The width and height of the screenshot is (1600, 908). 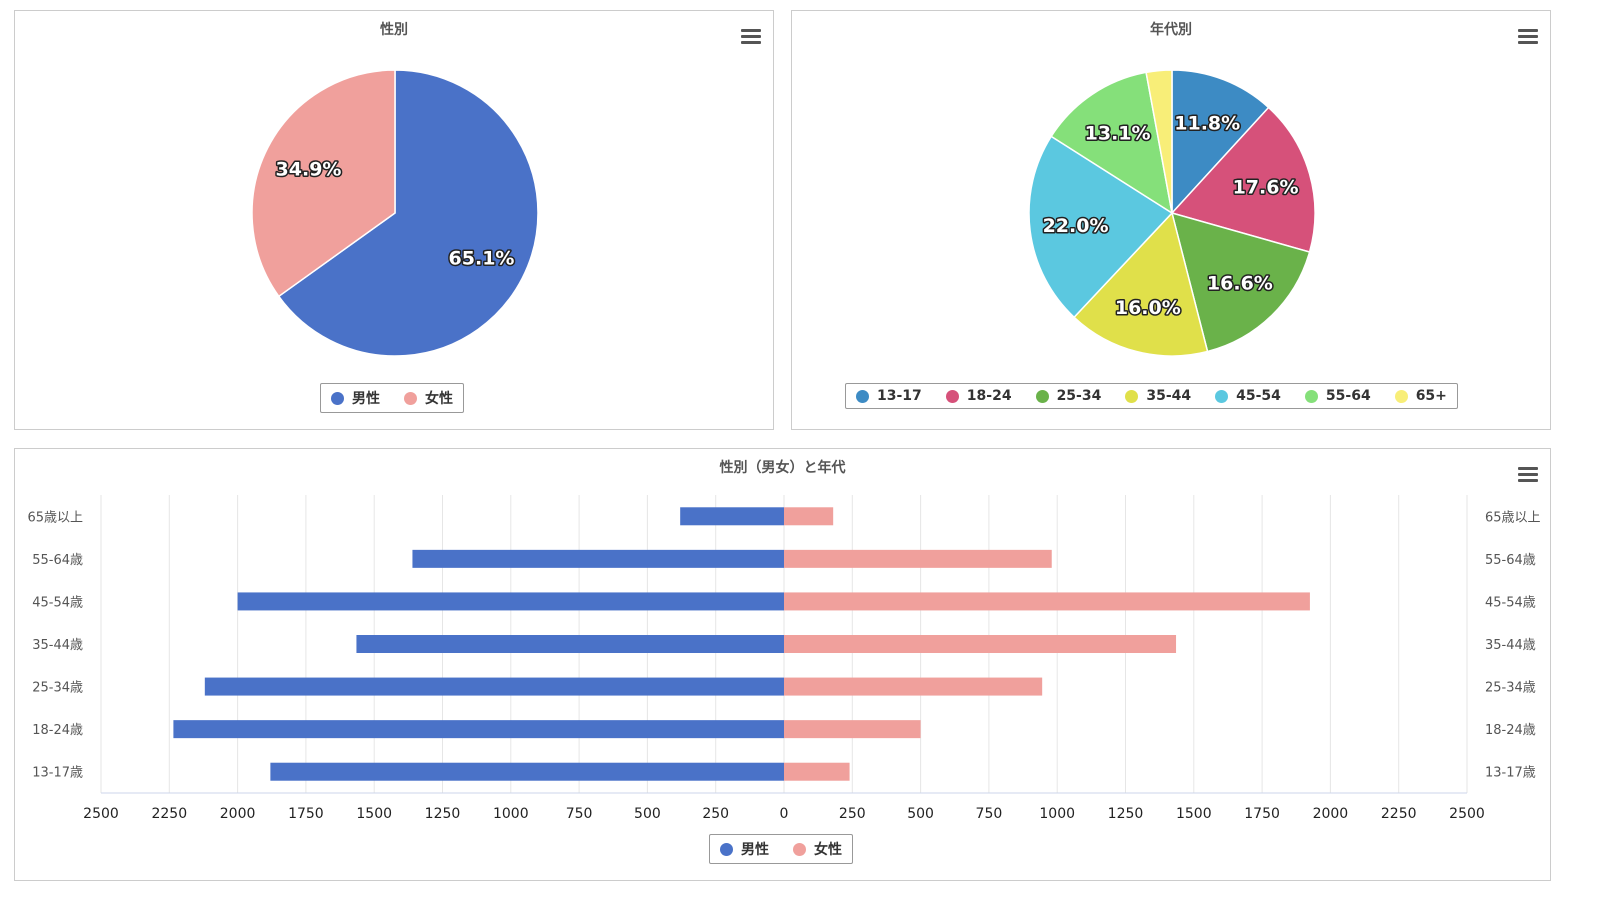 I want to click on y-category-label: 25-34歳, so click(x=57, y=688).